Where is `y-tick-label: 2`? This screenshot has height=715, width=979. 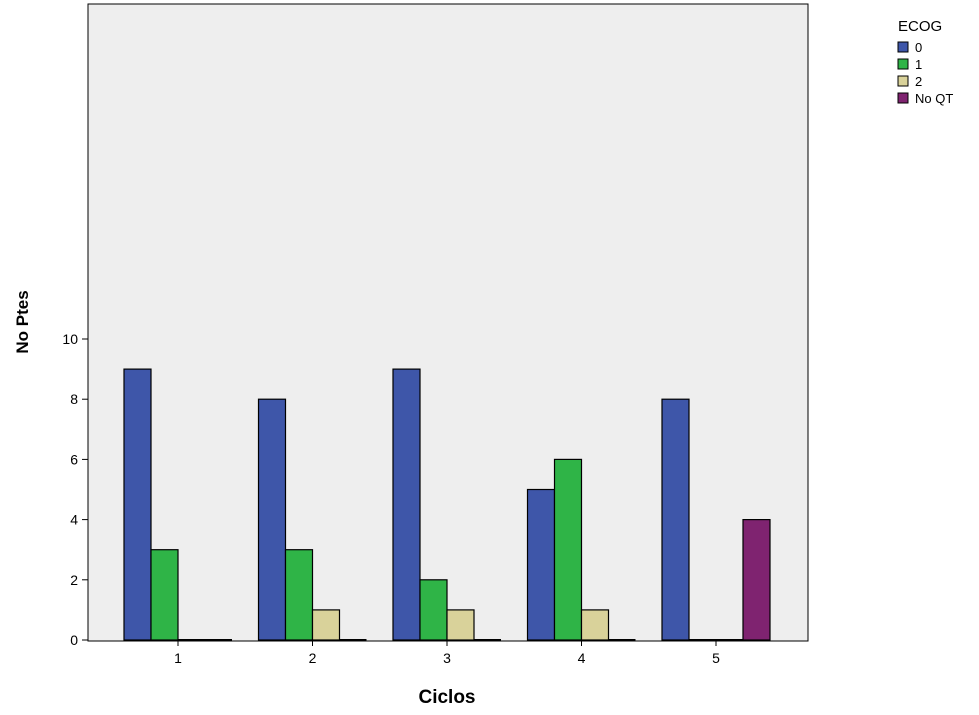
y-tick-label: 2 is located at coordinates (74, 580).